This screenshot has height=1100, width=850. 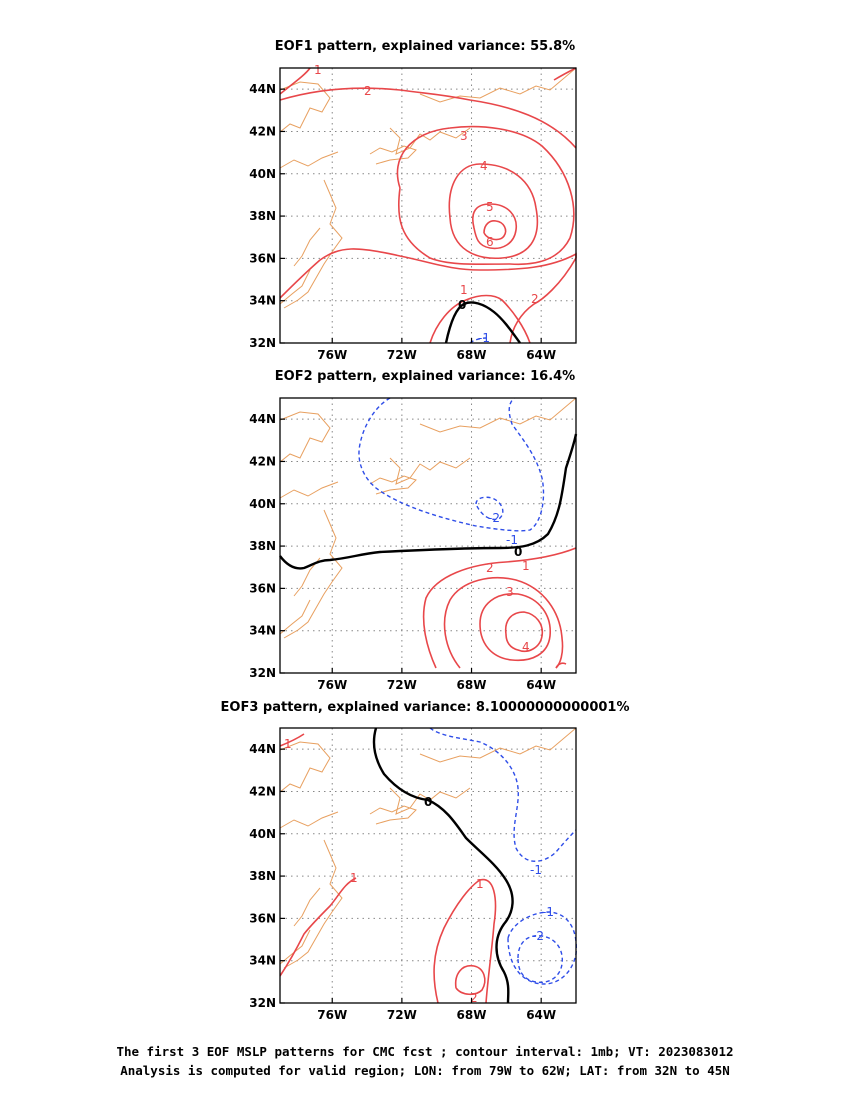 I want to click on panel3-gridlines, so click(x=428, y=866).